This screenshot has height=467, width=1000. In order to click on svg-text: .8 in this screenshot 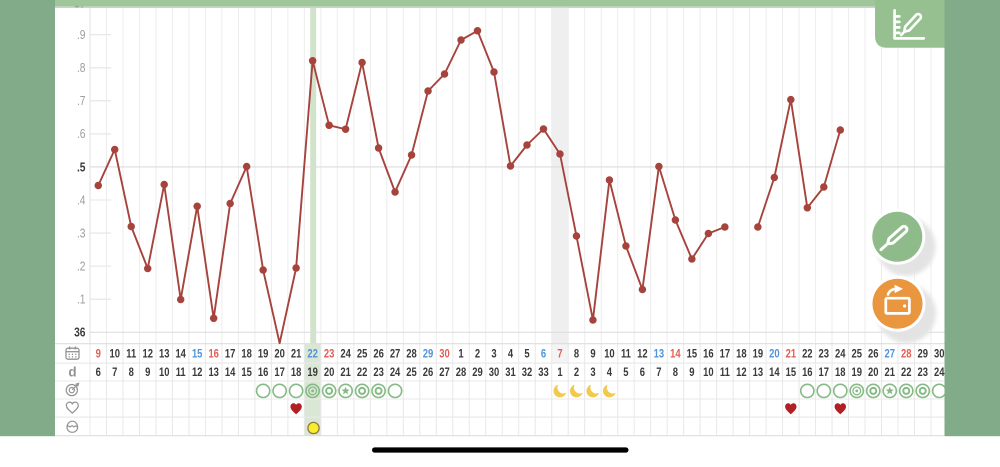, I will do `click(81, 68)`.